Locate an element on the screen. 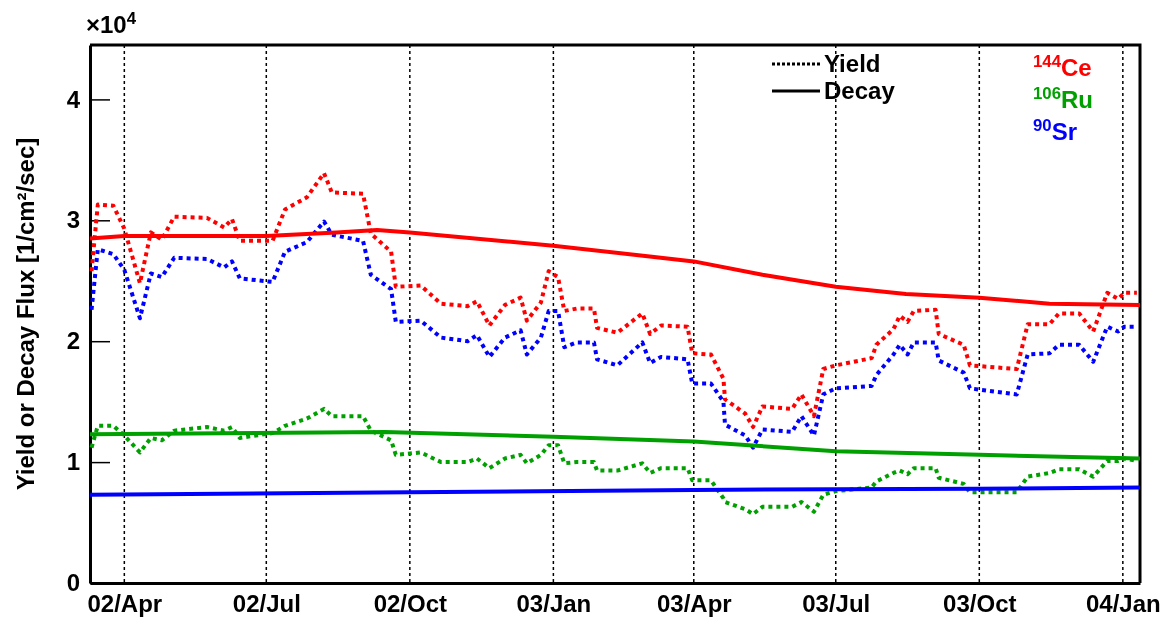  x-tick-label: 03/Oct is located at coordinates (980, 604).